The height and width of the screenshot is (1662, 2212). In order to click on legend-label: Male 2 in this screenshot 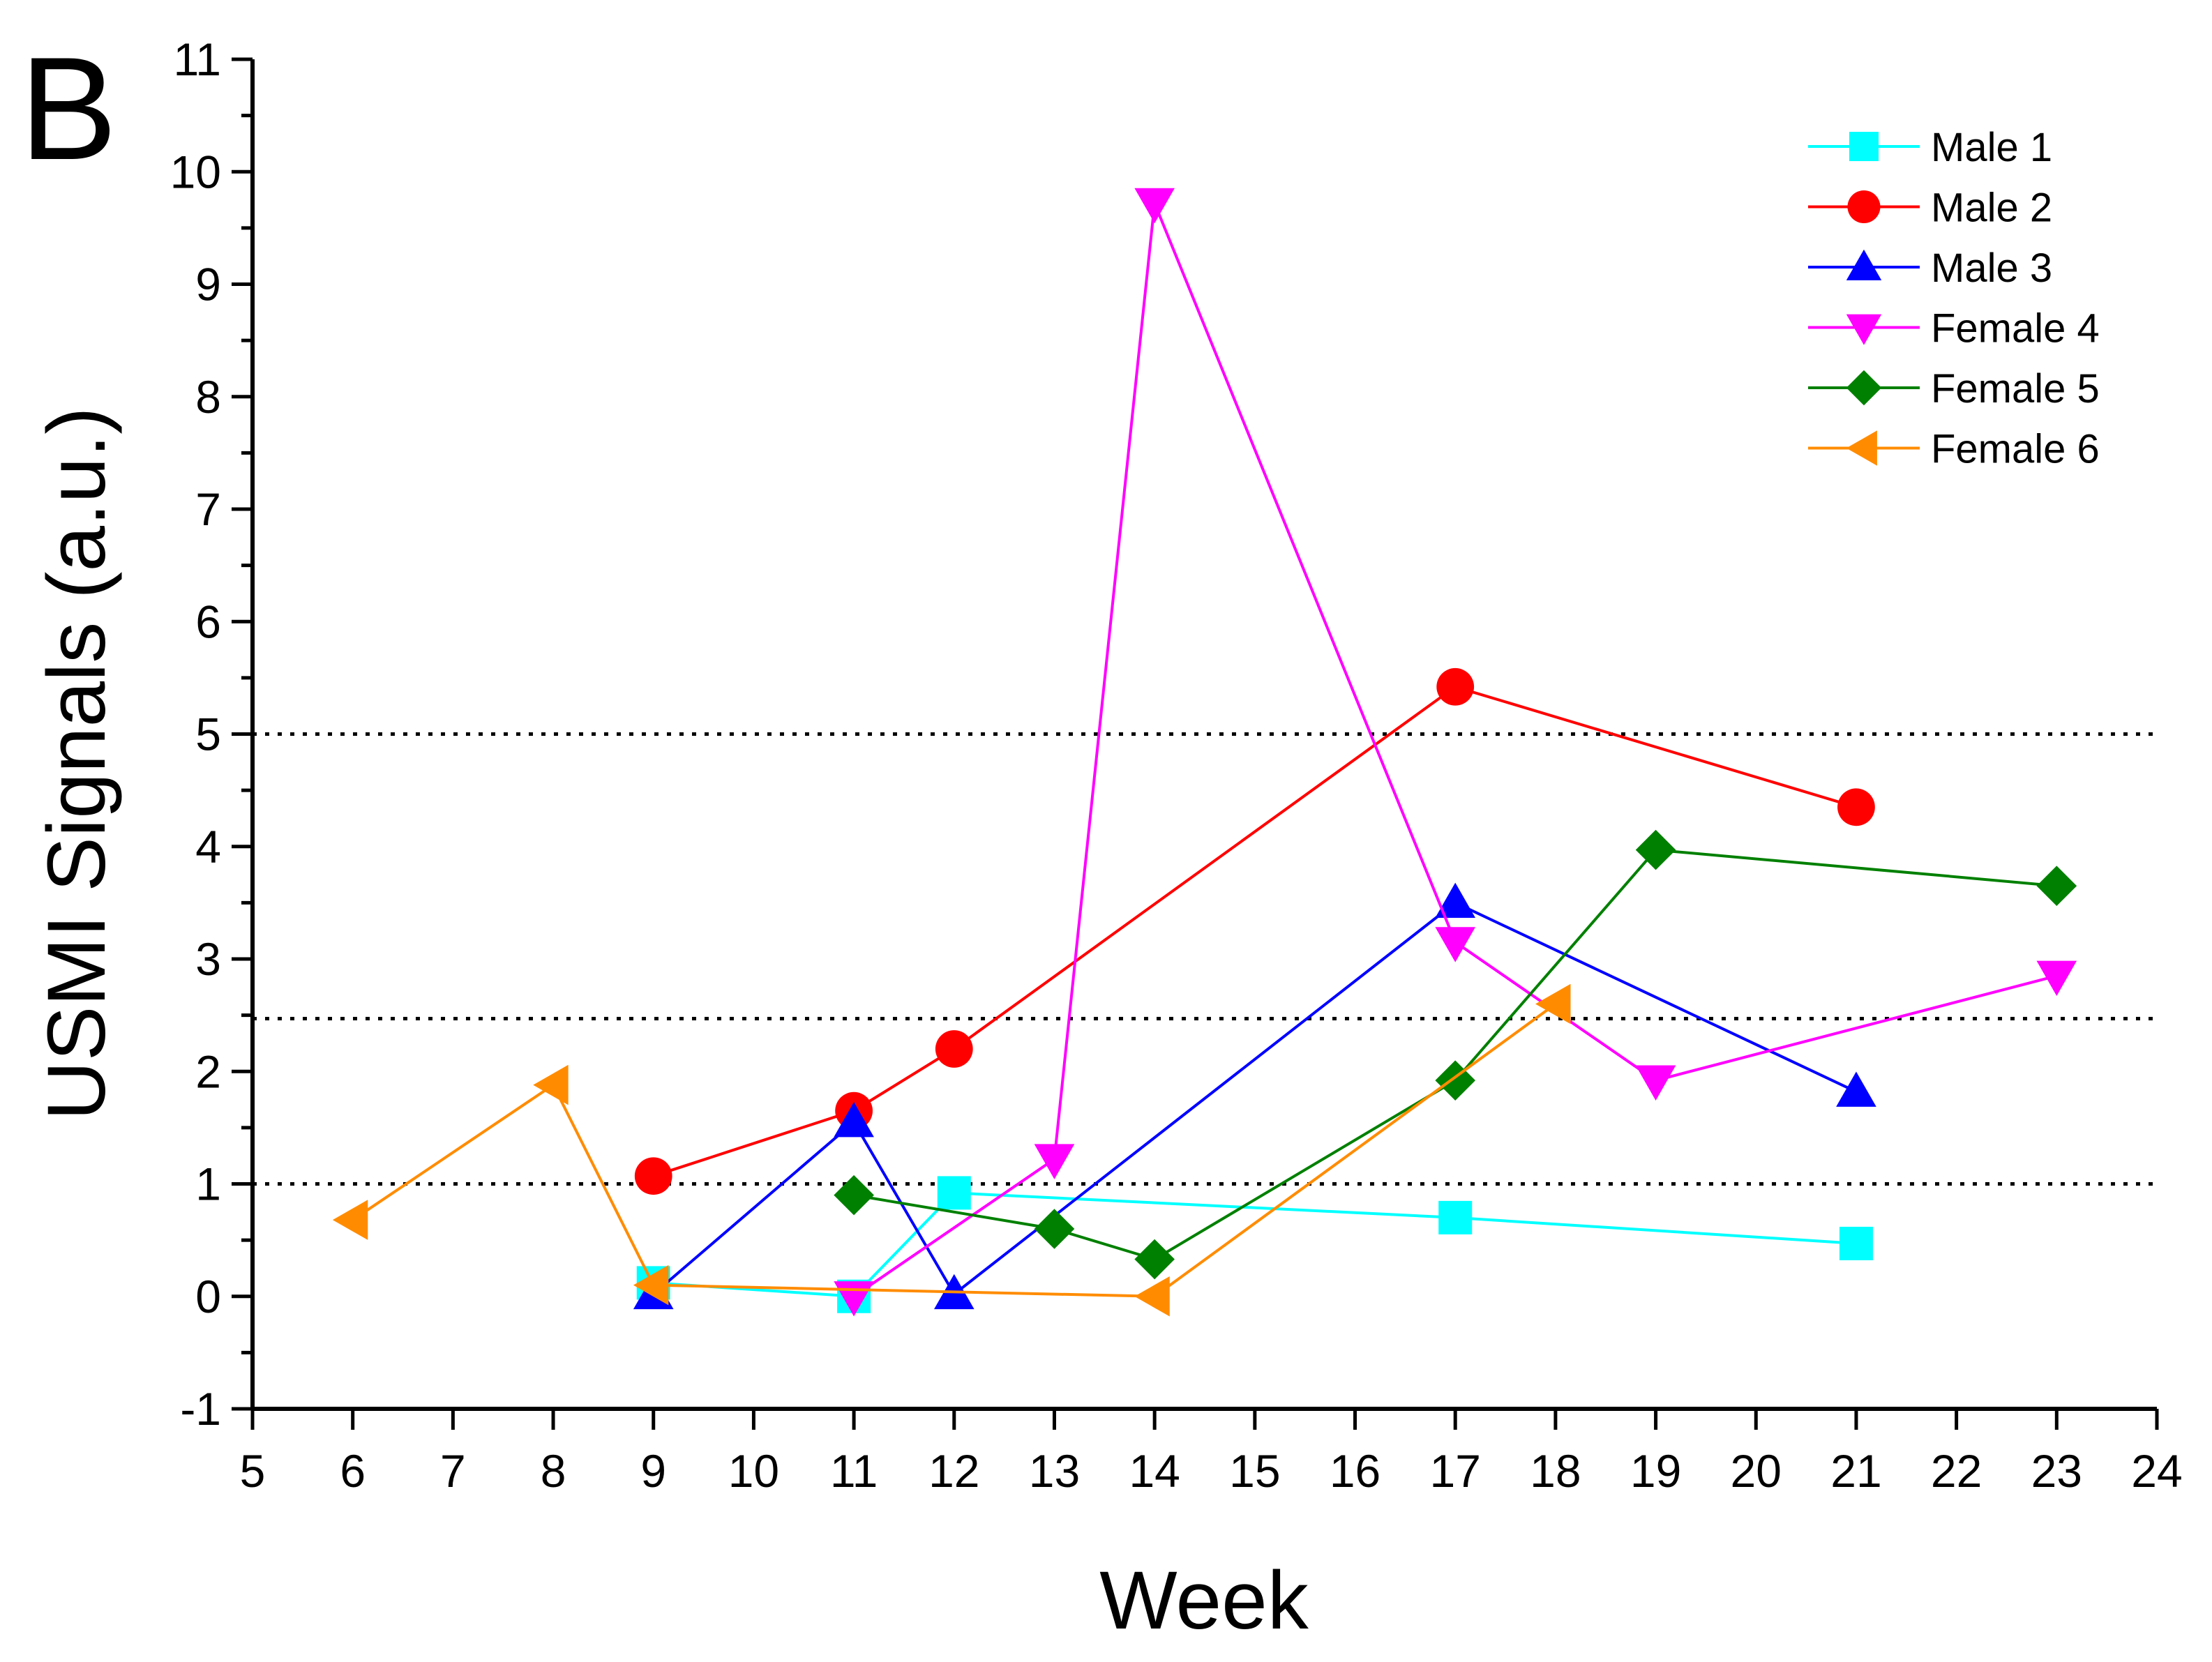, I will do `click(1992, 209)`.